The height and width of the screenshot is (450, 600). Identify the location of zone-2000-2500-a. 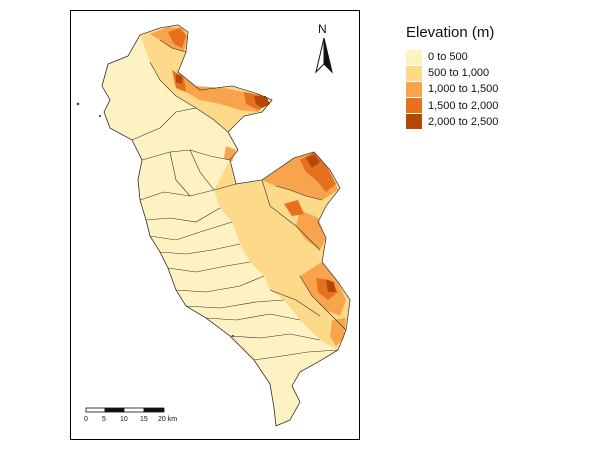
(262, 102).